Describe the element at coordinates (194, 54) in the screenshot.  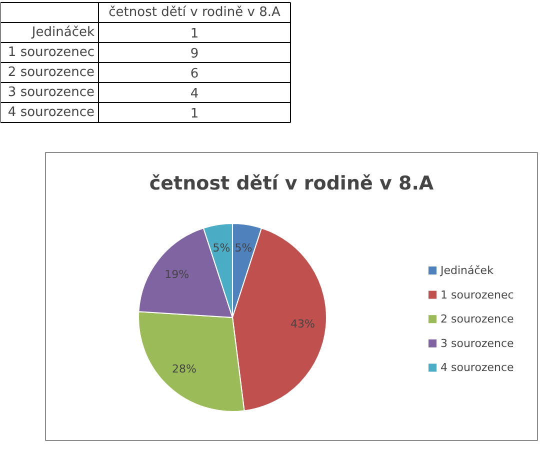
I see `text: 9` at that location.